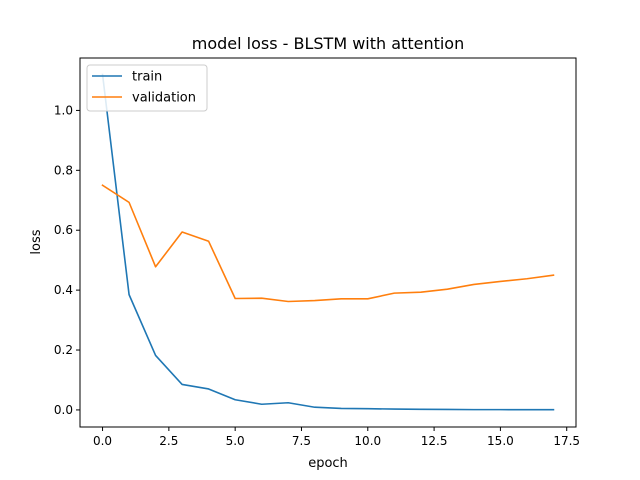 Image resolution: width=640 pixels, height=480 pixels. I want to click on x-tick-label: 0.0, so click(102, 441).